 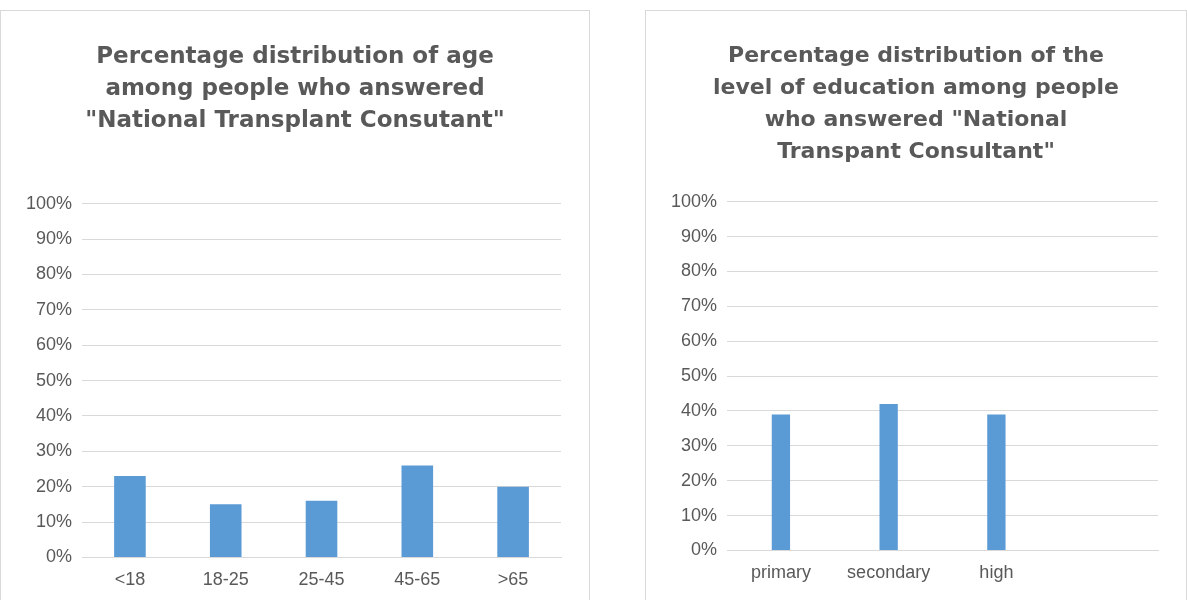 I want to click on x-tick-label: high, so click(x=996, y=572).